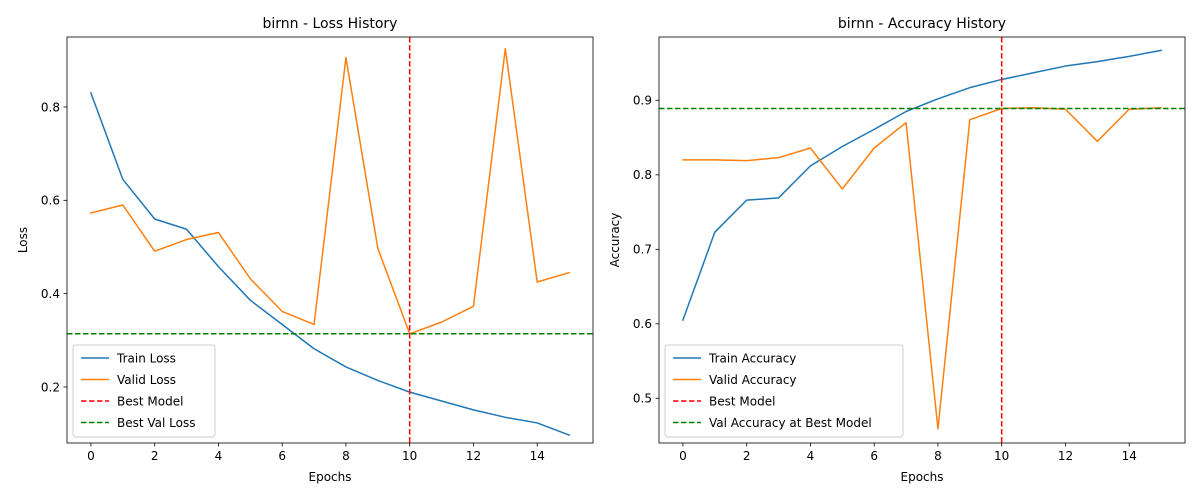 The image size is (1200, 500). I want to click on y-tick-label: 0.4, so click(50, 294).